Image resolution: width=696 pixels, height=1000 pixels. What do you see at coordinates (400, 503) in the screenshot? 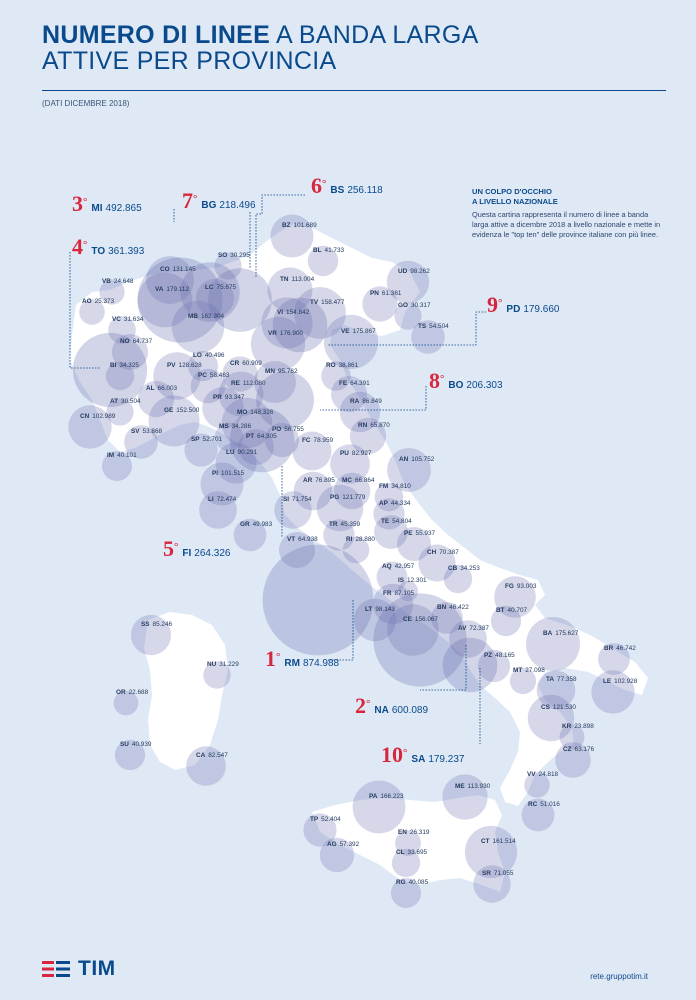
I see `province-value: 44.334` at bounding box center [400, 503].